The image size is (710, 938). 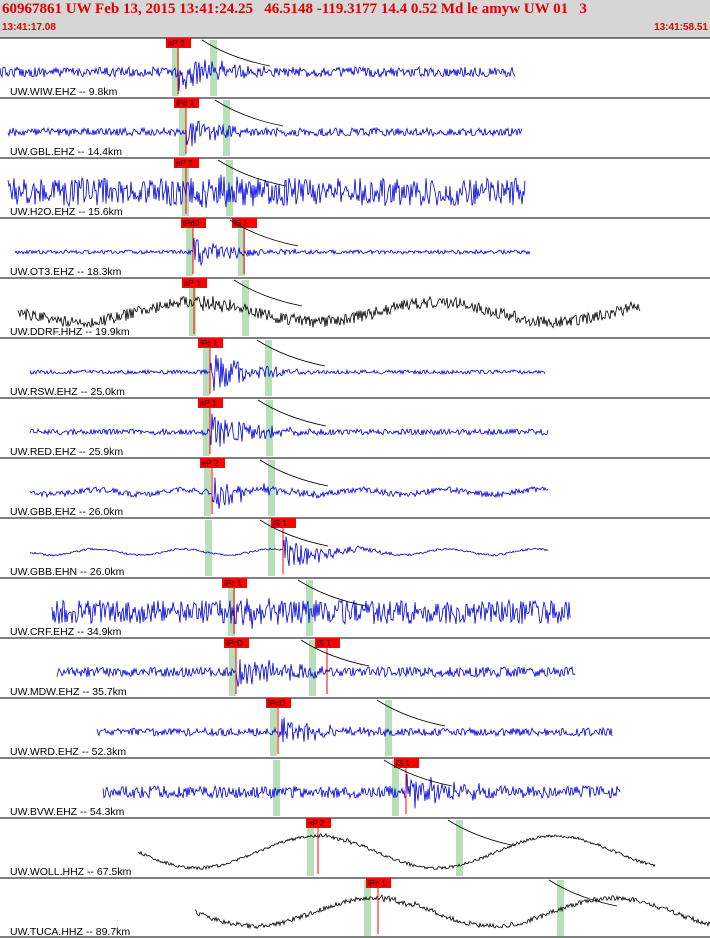 I want to click on end-time: 13:41:58.51, so click(x=681, y=27).